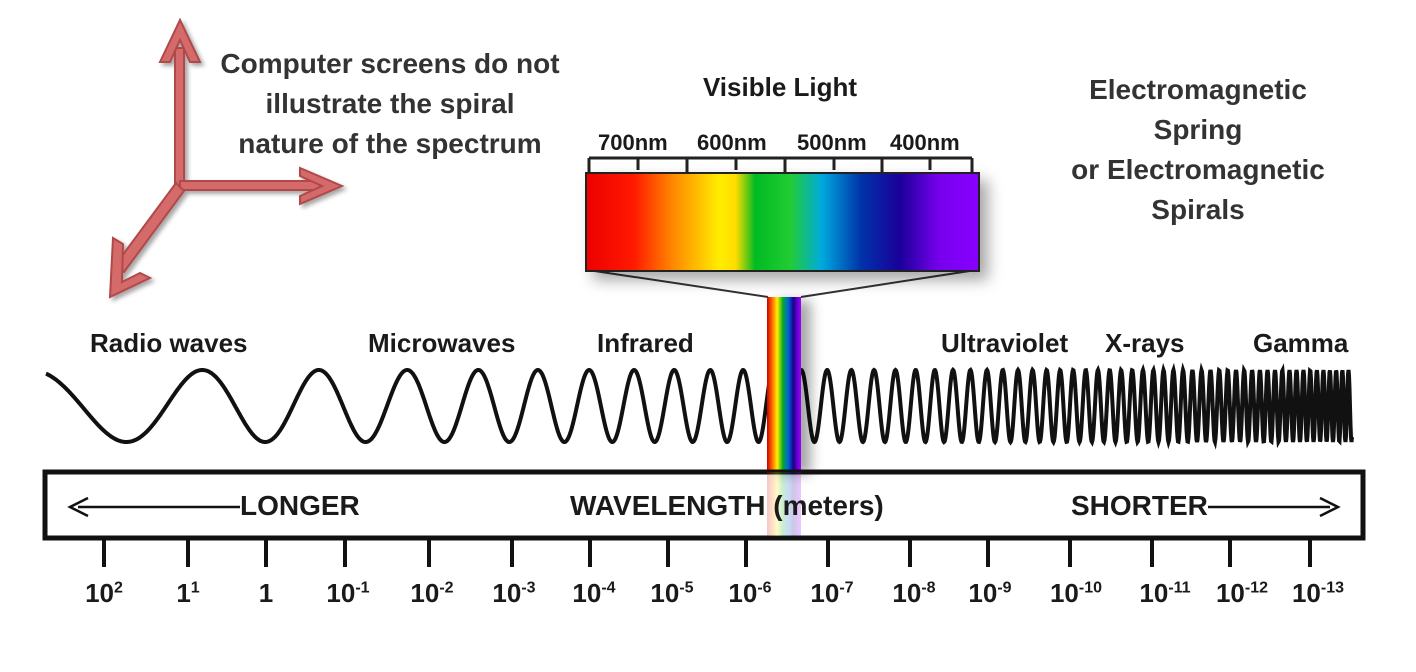 Image resolution: width=1416 pixels, height=672 pixels. What do you see at coordinates (1198, 89) in the screenshot?
I see `em-note-line-1: Electromagnetic` at bounding box center [1198, 89].